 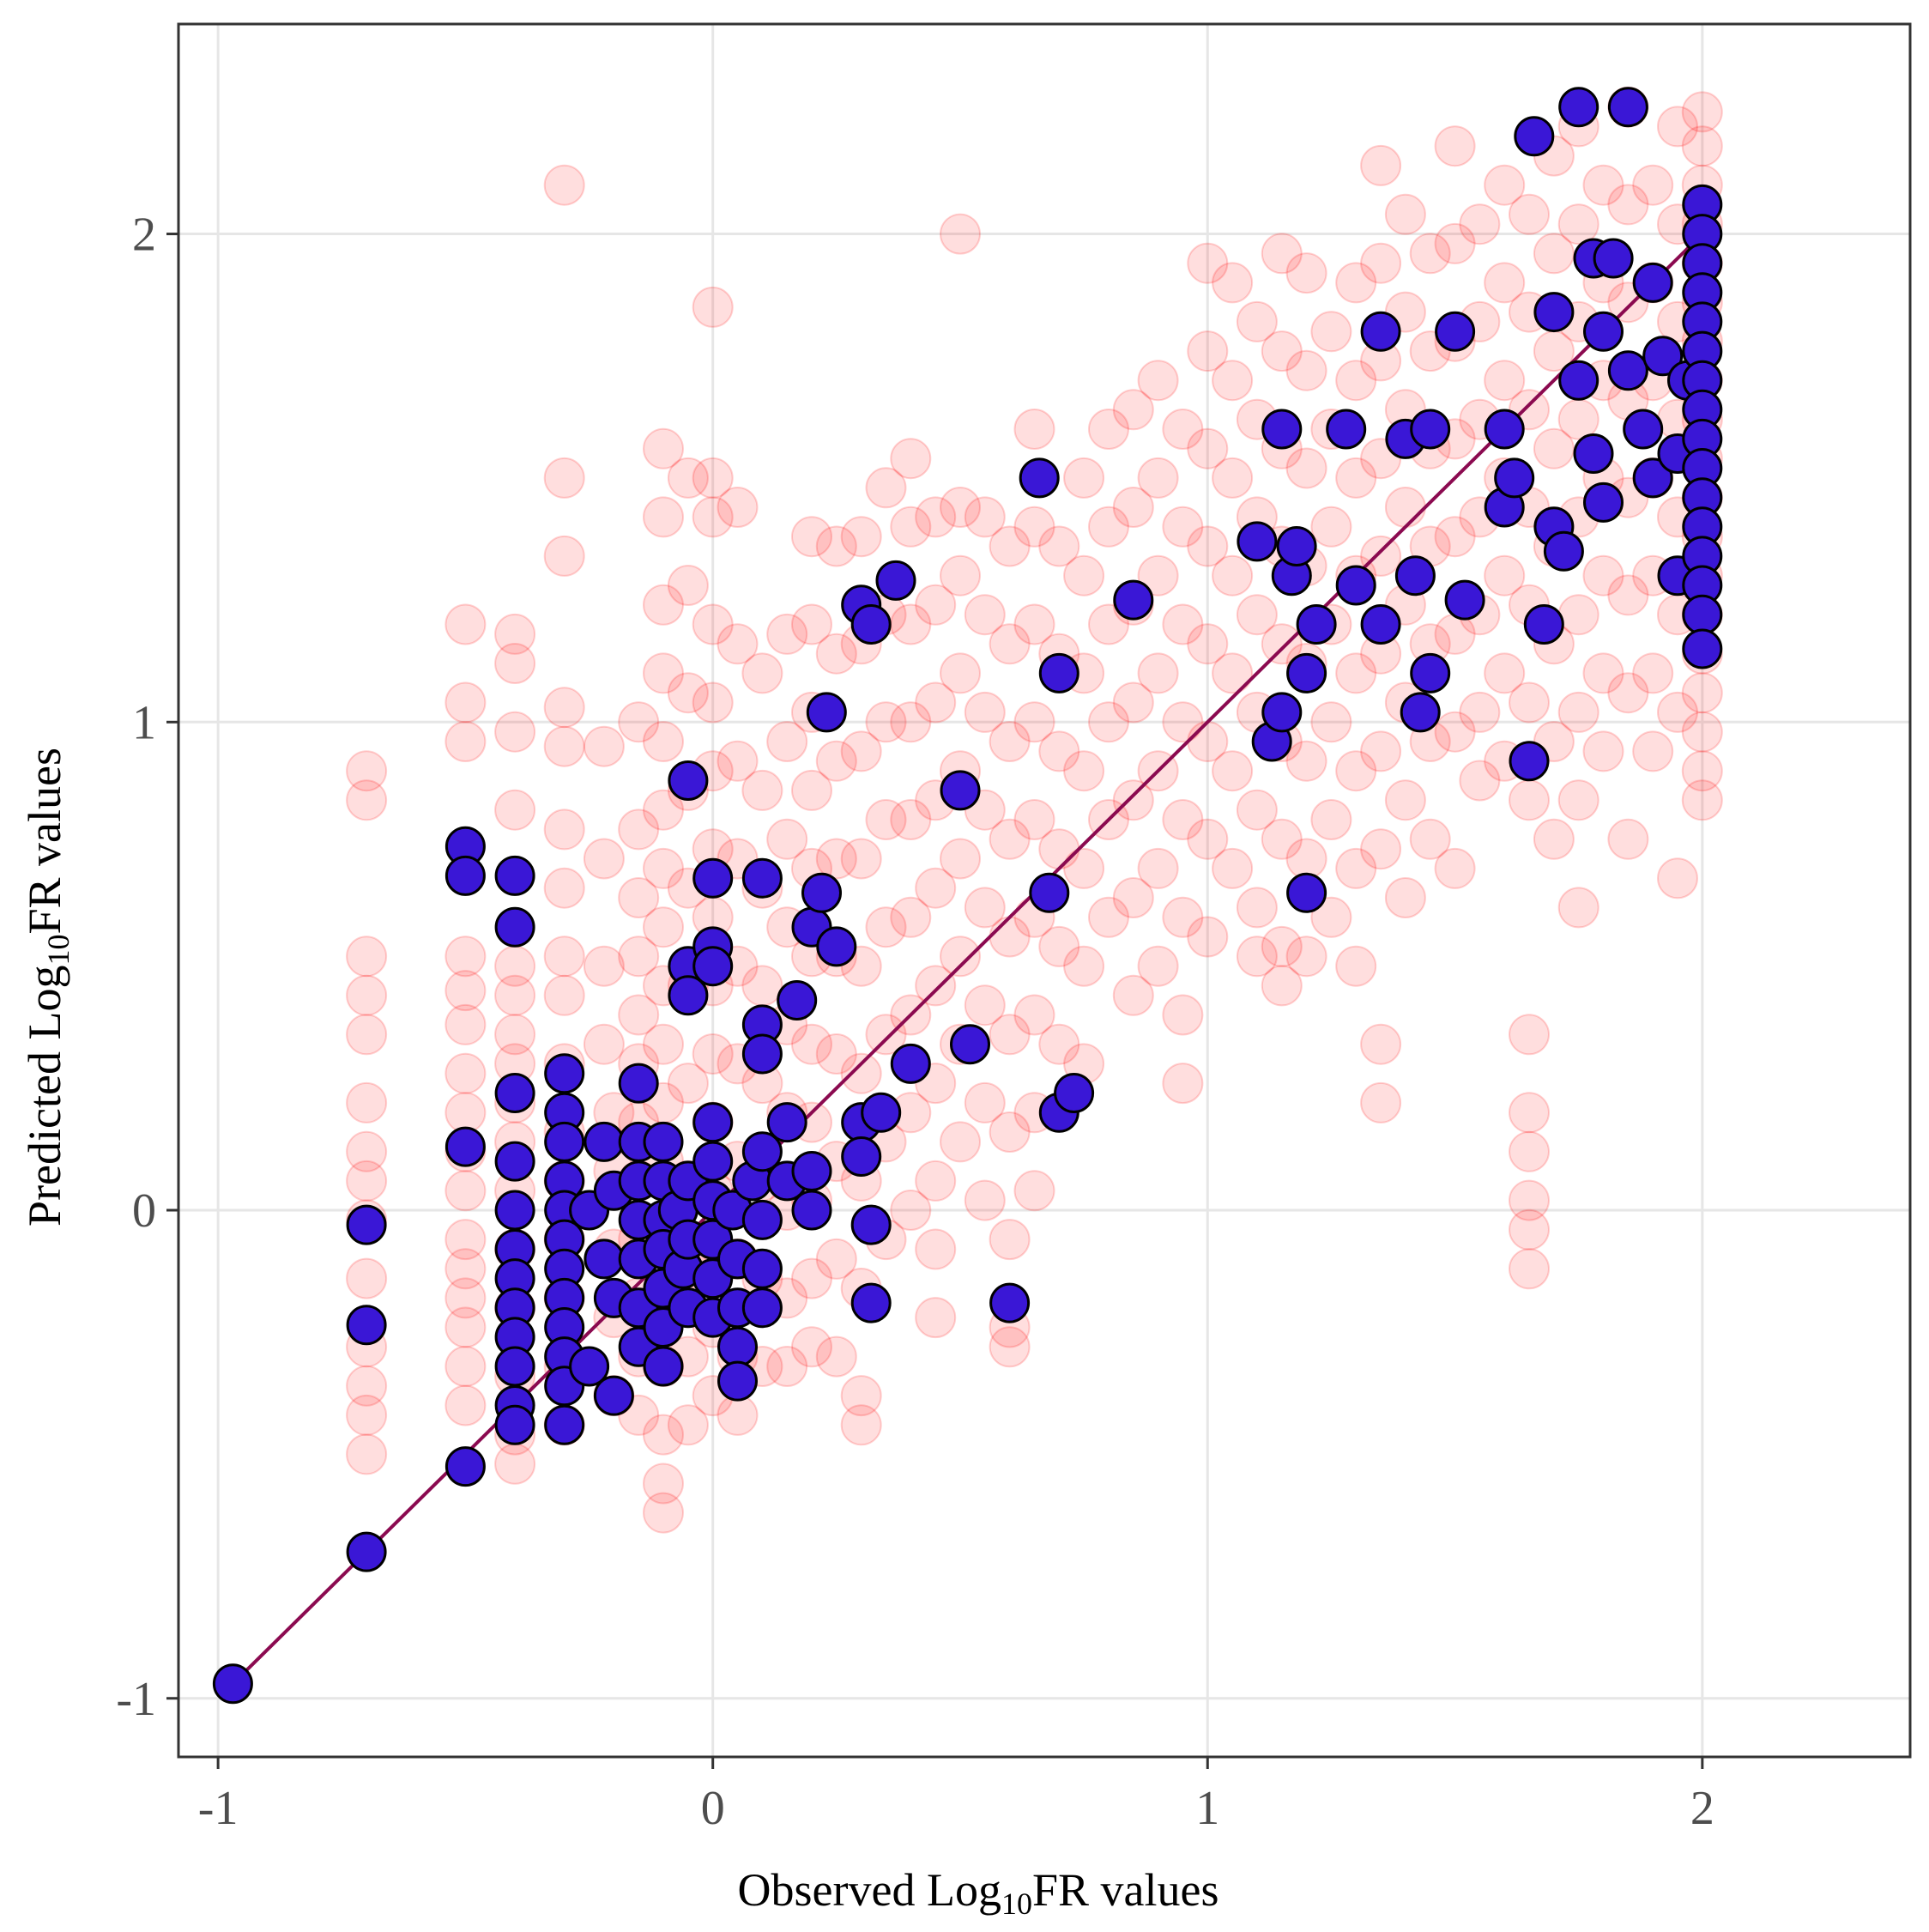 I want to click on x-axis-title: Observed Log10FR values, so click(x=979, y=1892).